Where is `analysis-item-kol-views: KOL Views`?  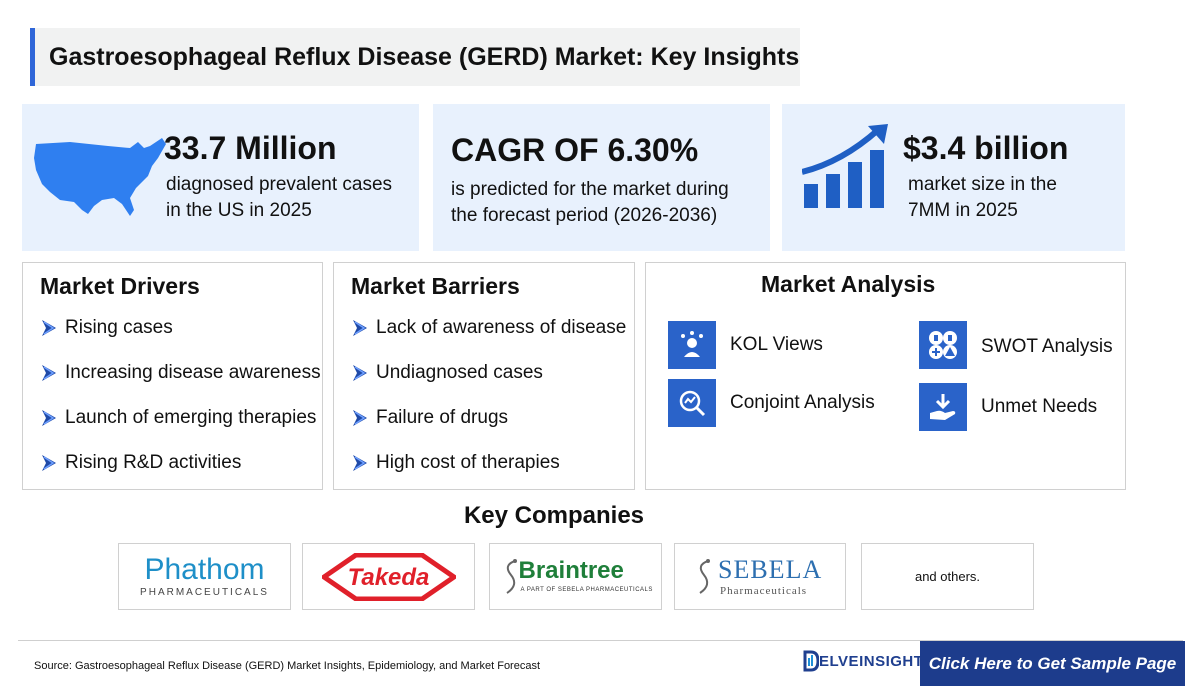 analysis-item-kol-views: KOL Views is located at coordinates (745, 345).